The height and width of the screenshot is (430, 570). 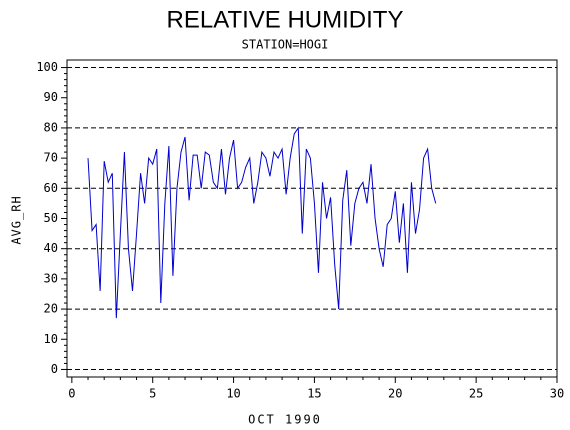 What do you see at coordinates (51, 339) in the screenshot?
I see `y-tick-label: 10` at bounding box center [51, 339].